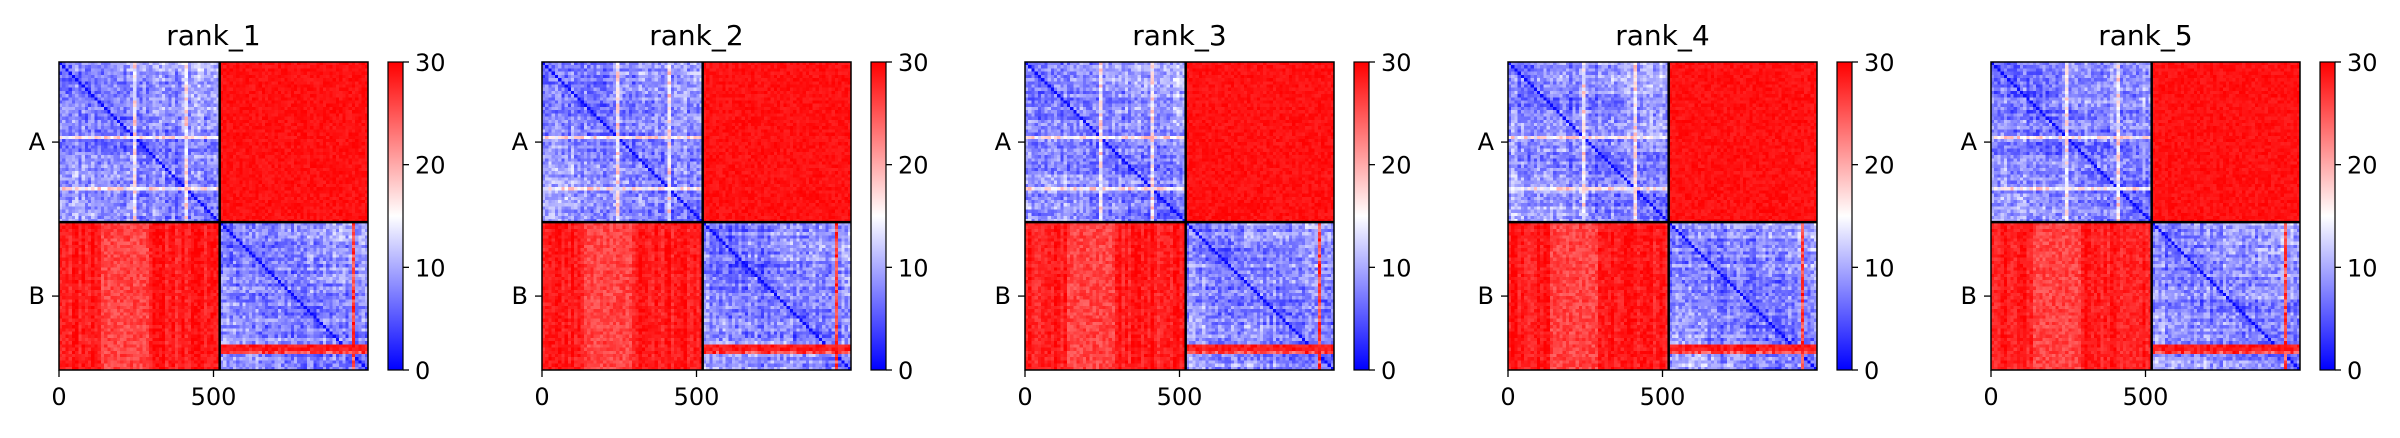  Describe the element at coordinates (213, 35) in the screenshot. I see `panel-title: rank_1` at that location.